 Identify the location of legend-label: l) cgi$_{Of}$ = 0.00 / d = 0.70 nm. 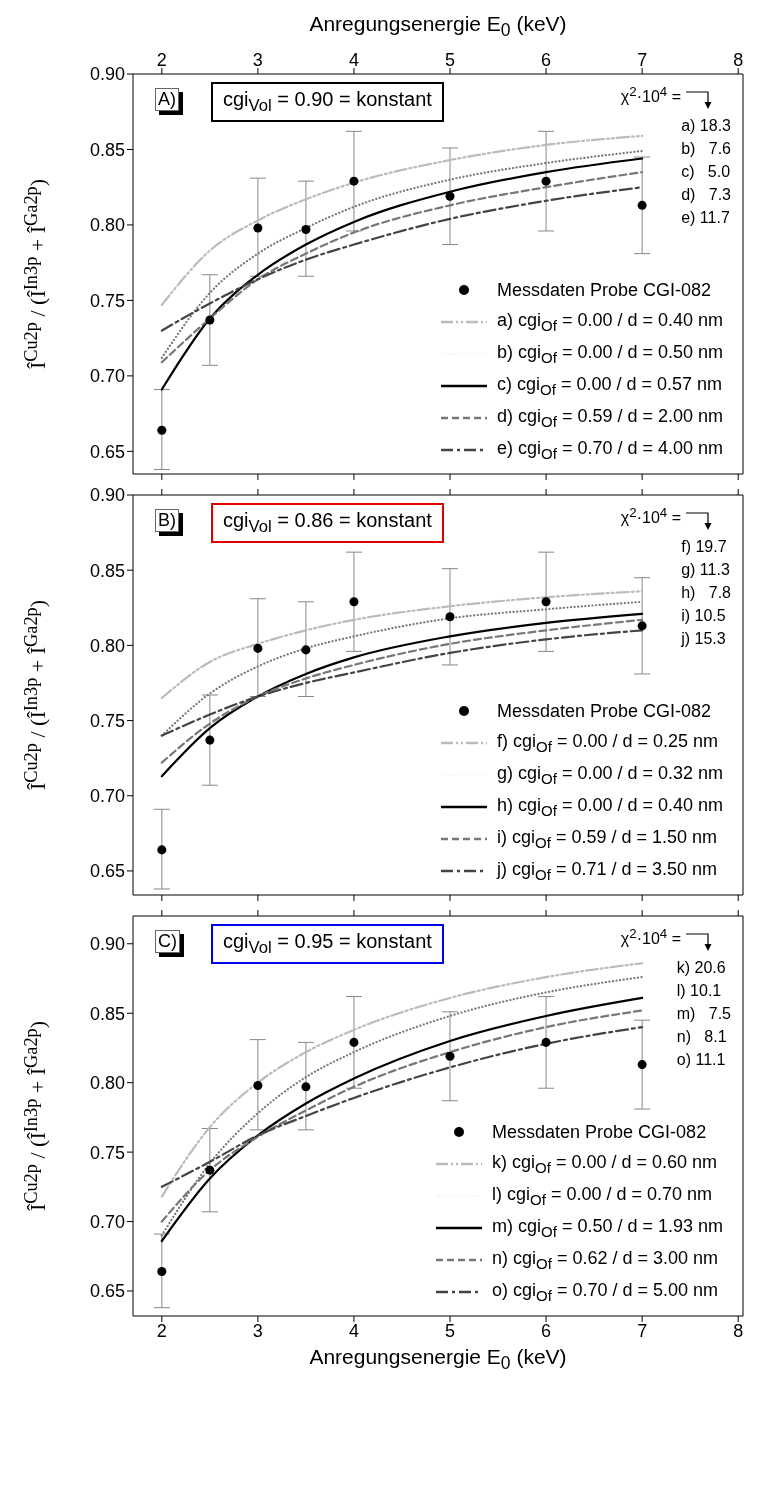
(602, 1196).